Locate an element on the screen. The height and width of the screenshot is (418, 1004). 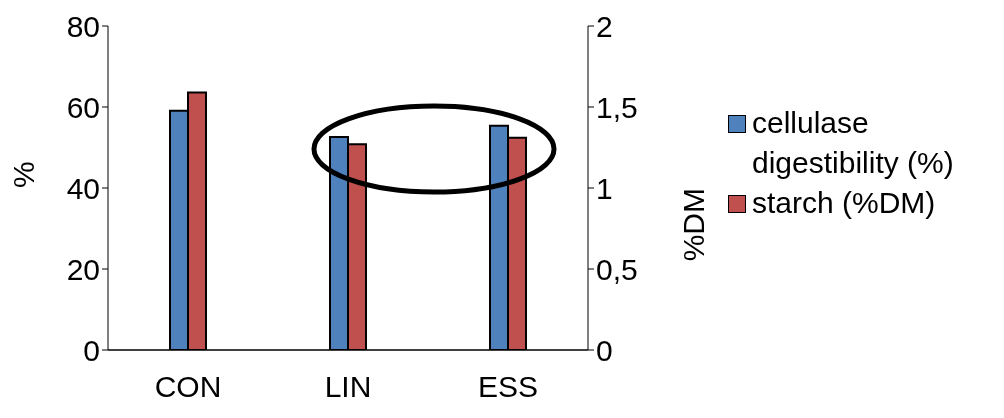
y-tick-label: 80 is located at coordinates (83, 26).